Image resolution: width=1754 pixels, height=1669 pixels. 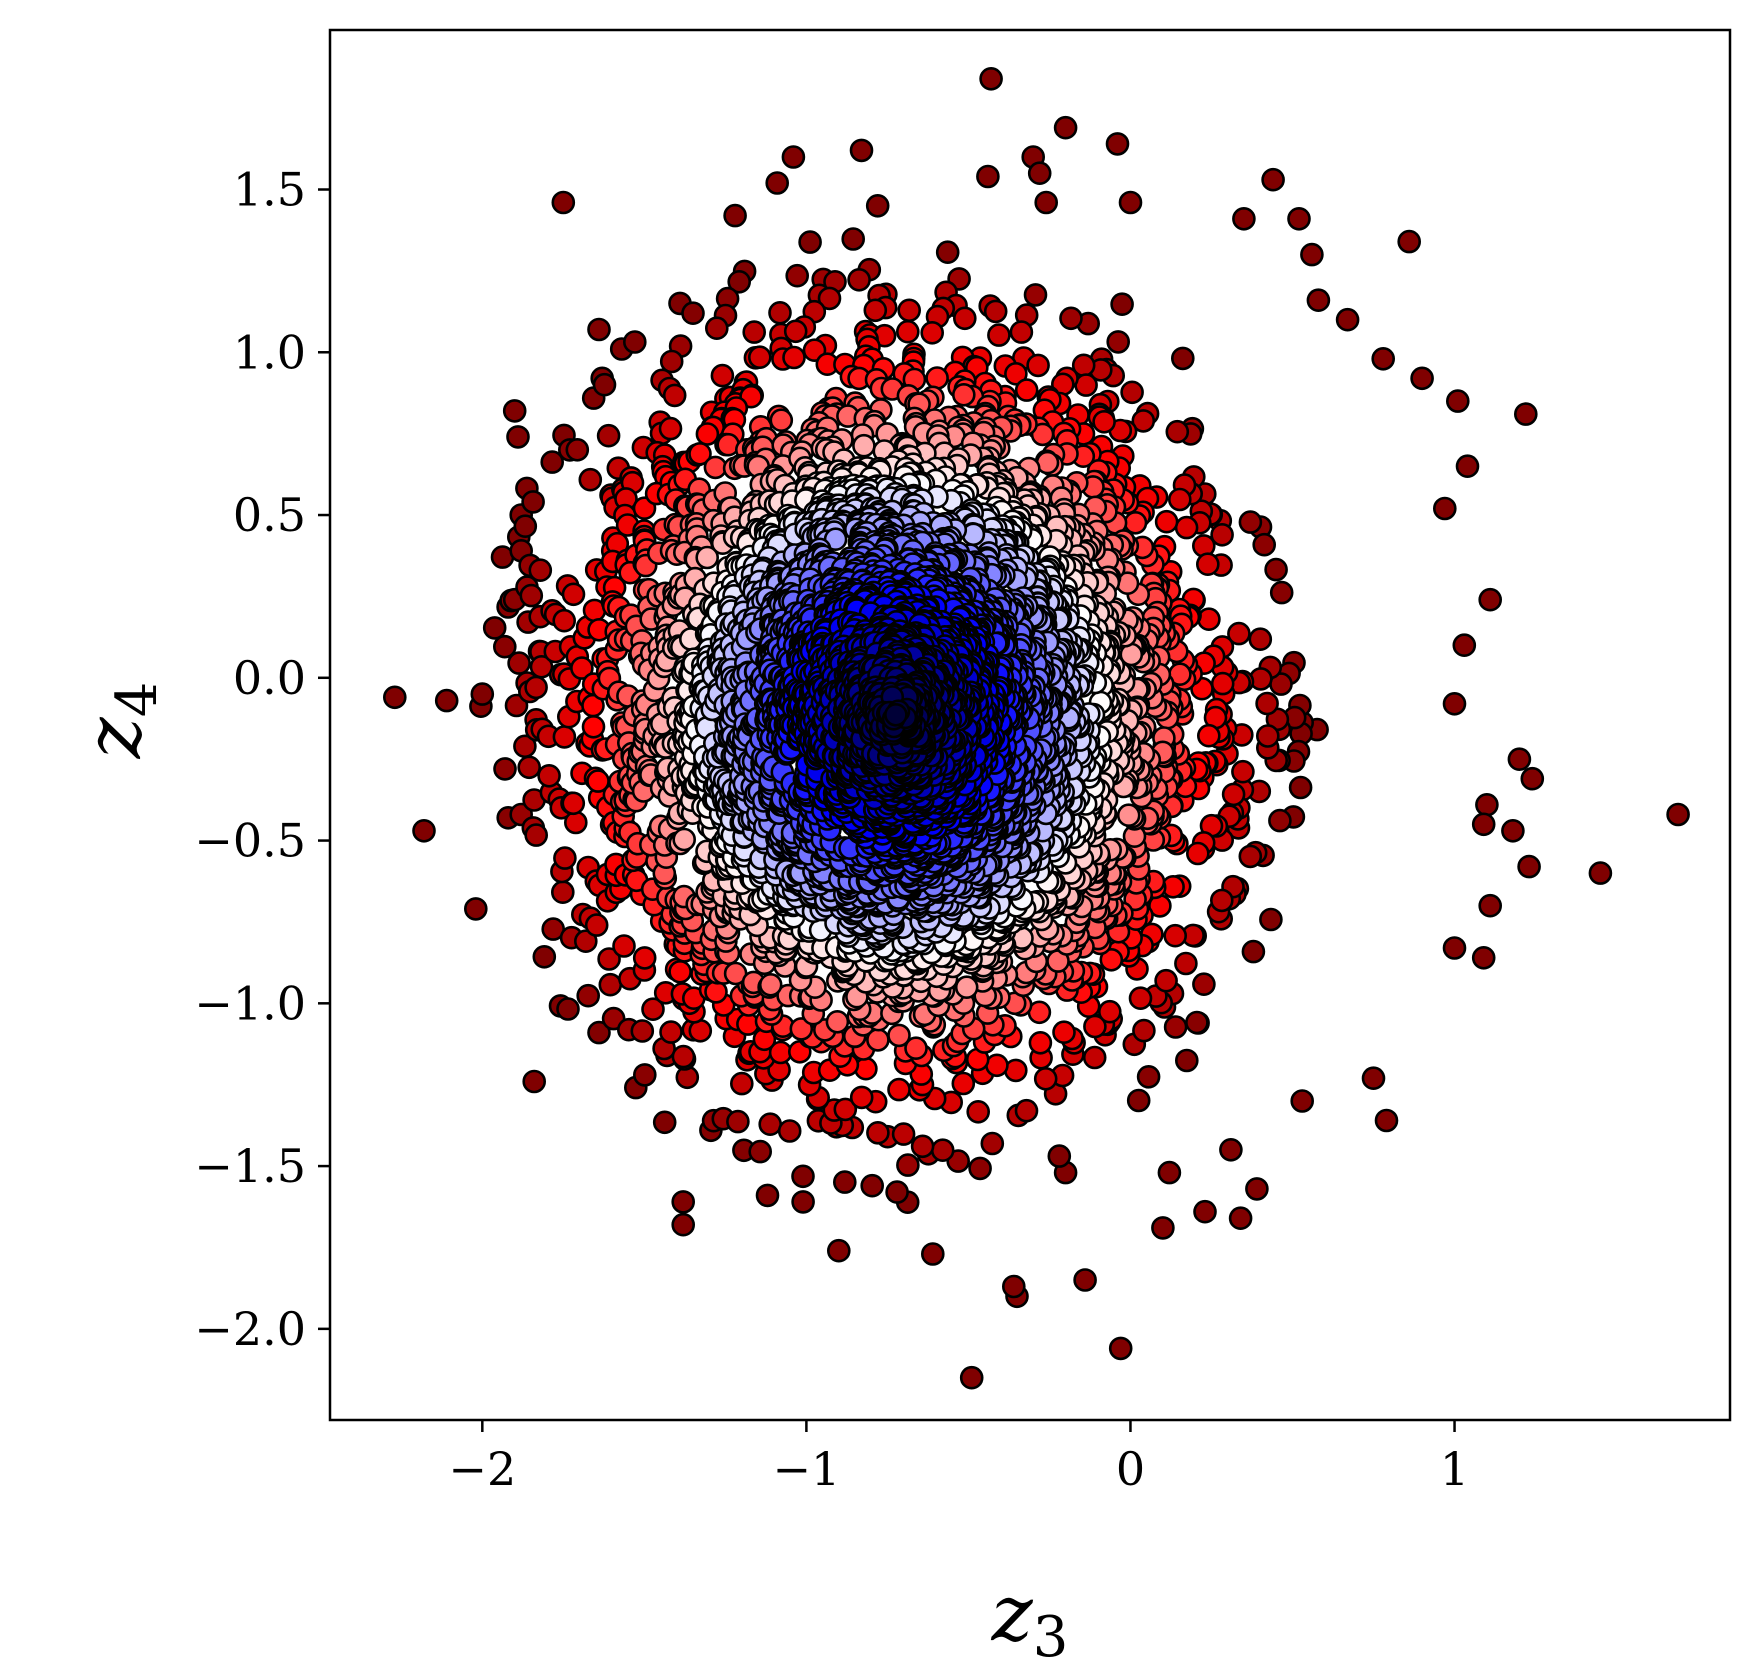 I want to click on y-axis-label: z4, so click(x=119, y=721).